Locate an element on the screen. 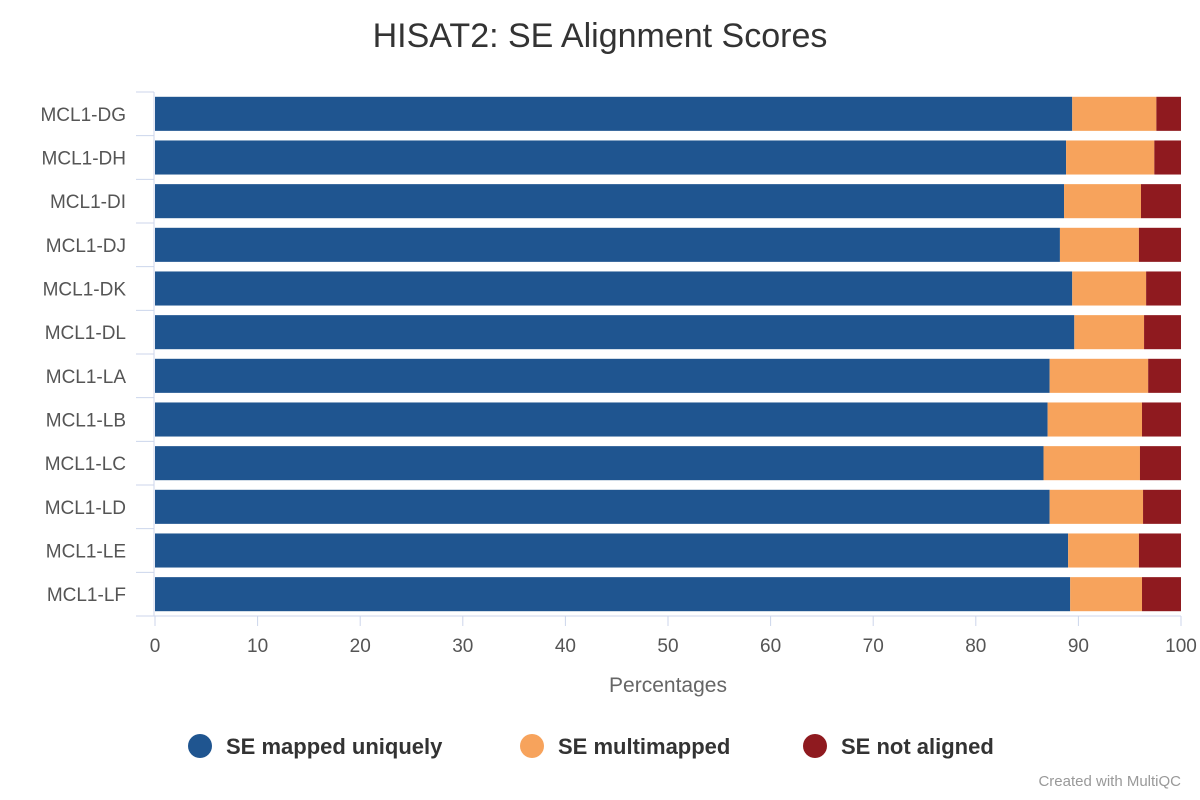 The width and height of the screenshot is (1200, 800). x-tick-marks is located at coordinates (668, 621).